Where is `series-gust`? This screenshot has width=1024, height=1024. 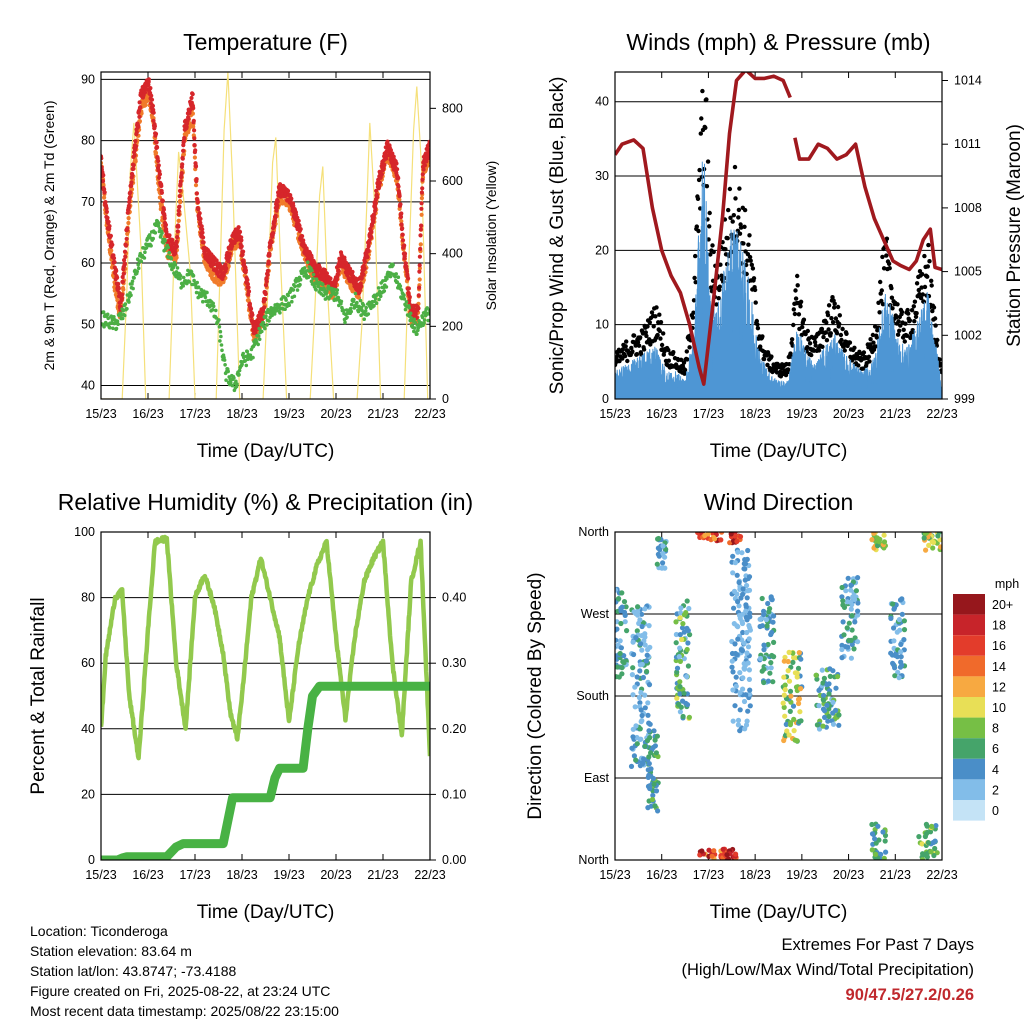
series-gust is located at coordinates (778, 233).